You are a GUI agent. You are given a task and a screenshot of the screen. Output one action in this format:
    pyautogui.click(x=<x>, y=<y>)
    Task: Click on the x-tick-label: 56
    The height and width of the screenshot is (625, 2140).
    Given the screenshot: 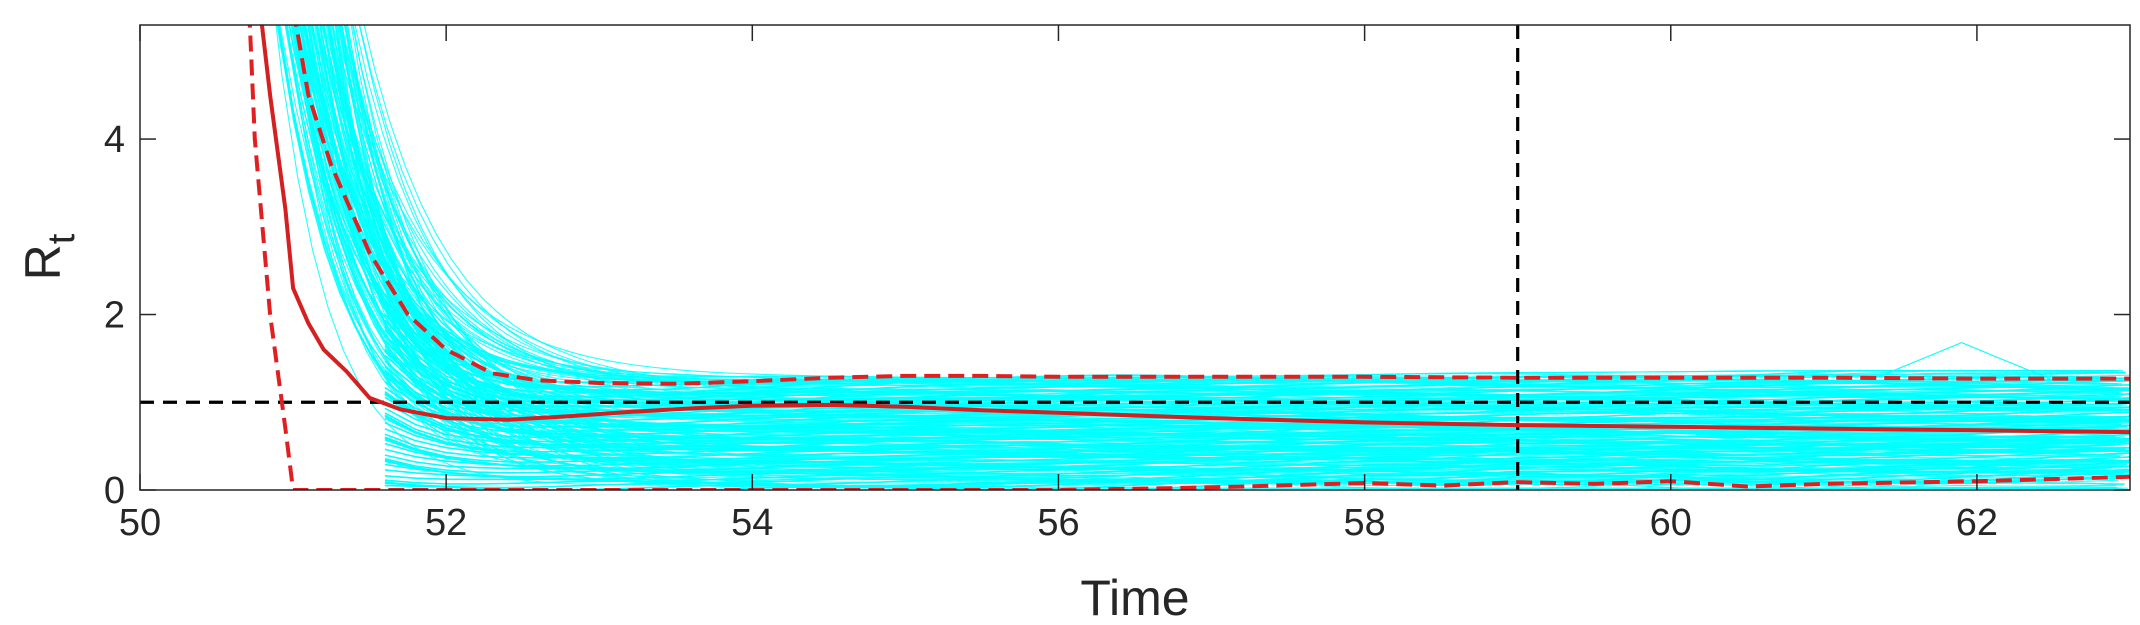 What is the action you would take?
    pyautogui.click(x=1058, y=523)
    